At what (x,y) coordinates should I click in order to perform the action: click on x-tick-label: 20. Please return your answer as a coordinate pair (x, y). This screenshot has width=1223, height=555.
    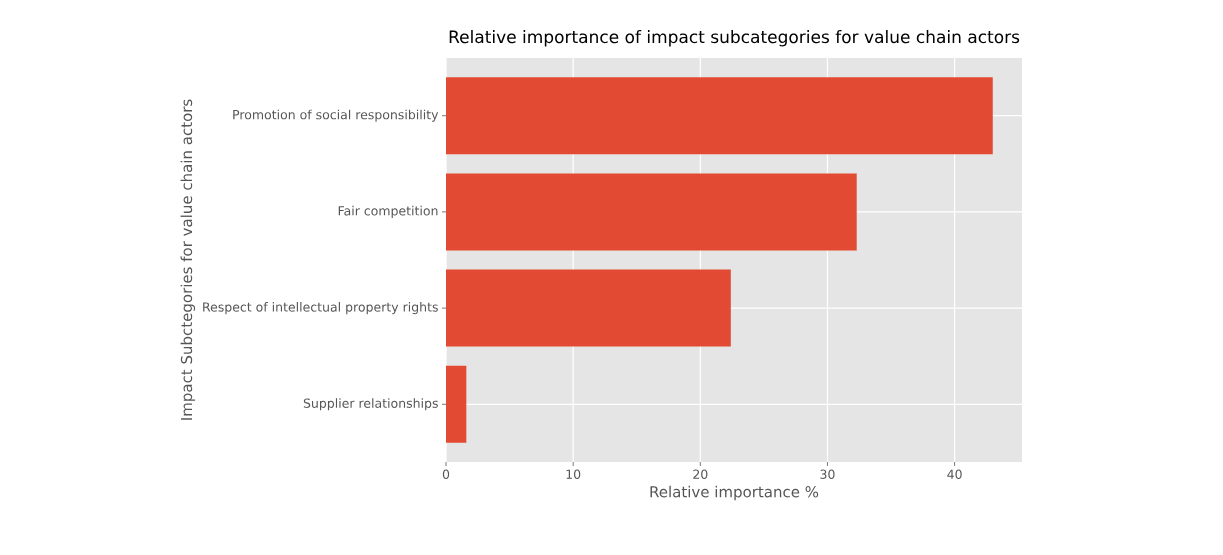
    Looking at the image, I should click on (700, 474).